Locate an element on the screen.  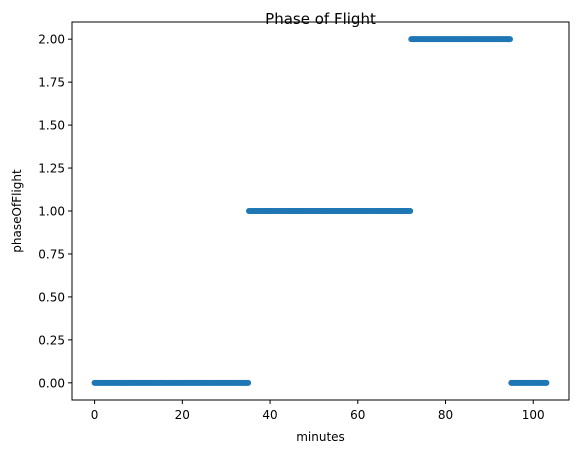
x-axis: 0 20 40 60 80 100 is located at coordinates (318, 411).